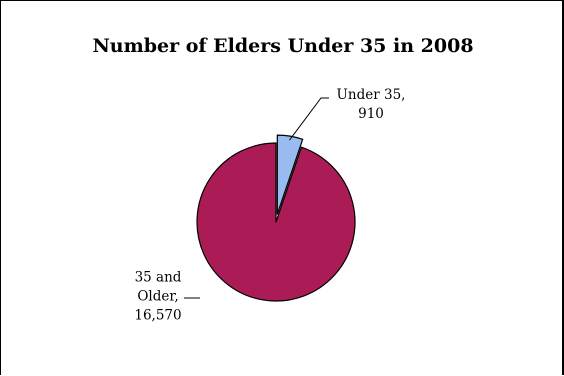 The height and width of the screenshot is (376, 564). Describe the element at coordinates (371, 95) in the screenshot. I see `data-label-under-35-line-1: Under 35,` at that location.